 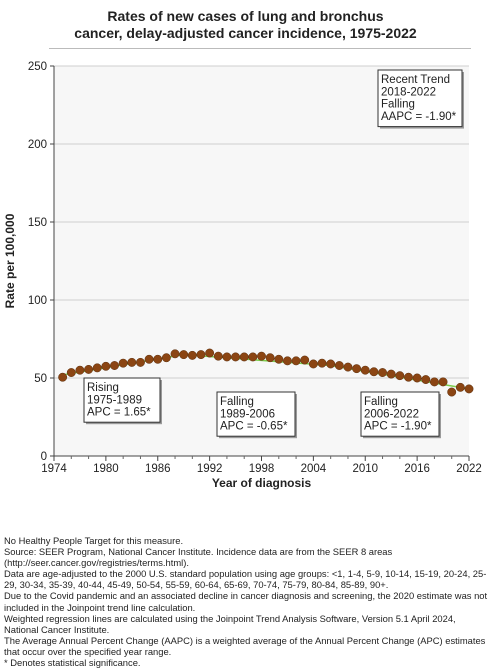 I want to click on y-tick-label: 0, so click(x=44, y=457).